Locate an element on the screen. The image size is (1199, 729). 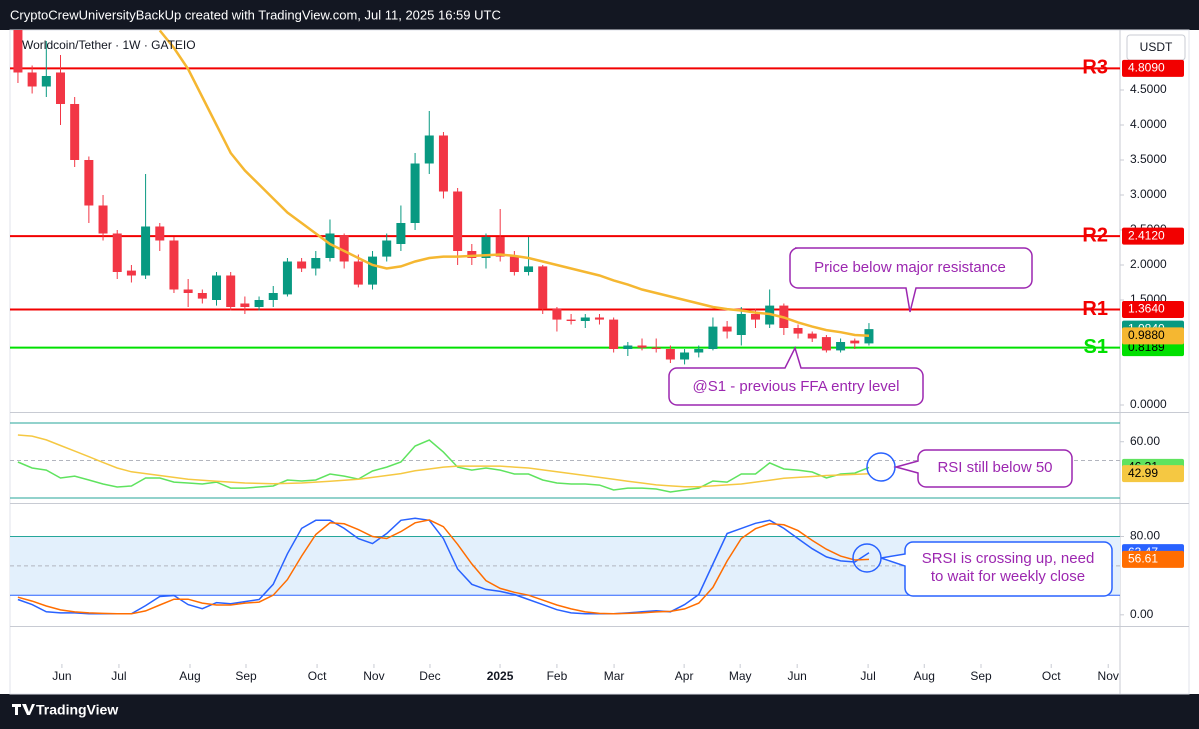
y-tick-label: 3.5000 is located at coordinates (1148, 159).